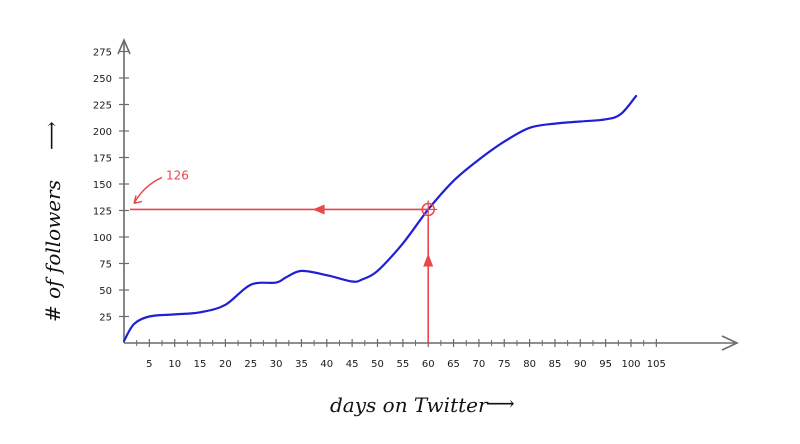  Describe the element at coordinates (500, 403) in the screenshot. I see `x-axis-title-arrow: ⟶` at that location.